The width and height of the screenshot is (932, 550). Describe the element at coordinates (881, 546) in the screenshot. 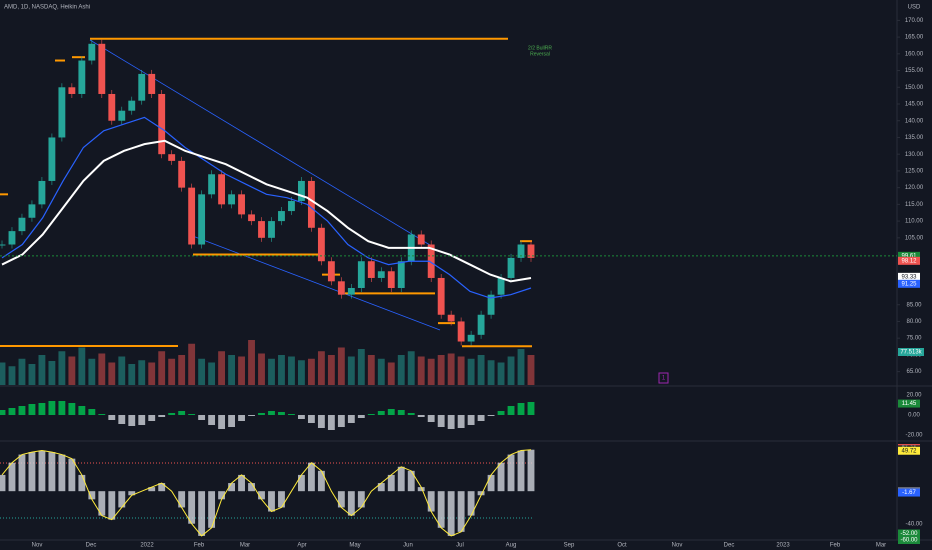

I see `x-tick-label: Mar` at that location.